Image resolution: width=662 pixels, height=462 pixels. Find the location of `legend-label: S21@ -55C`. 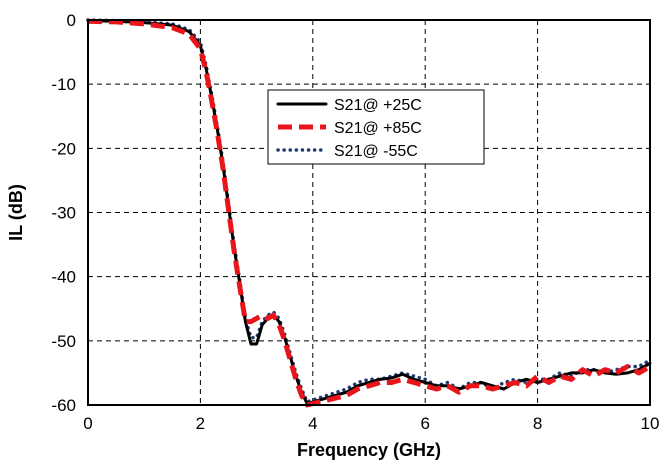

legend-label: S21@ -55C is located at coordinates (376, 151).